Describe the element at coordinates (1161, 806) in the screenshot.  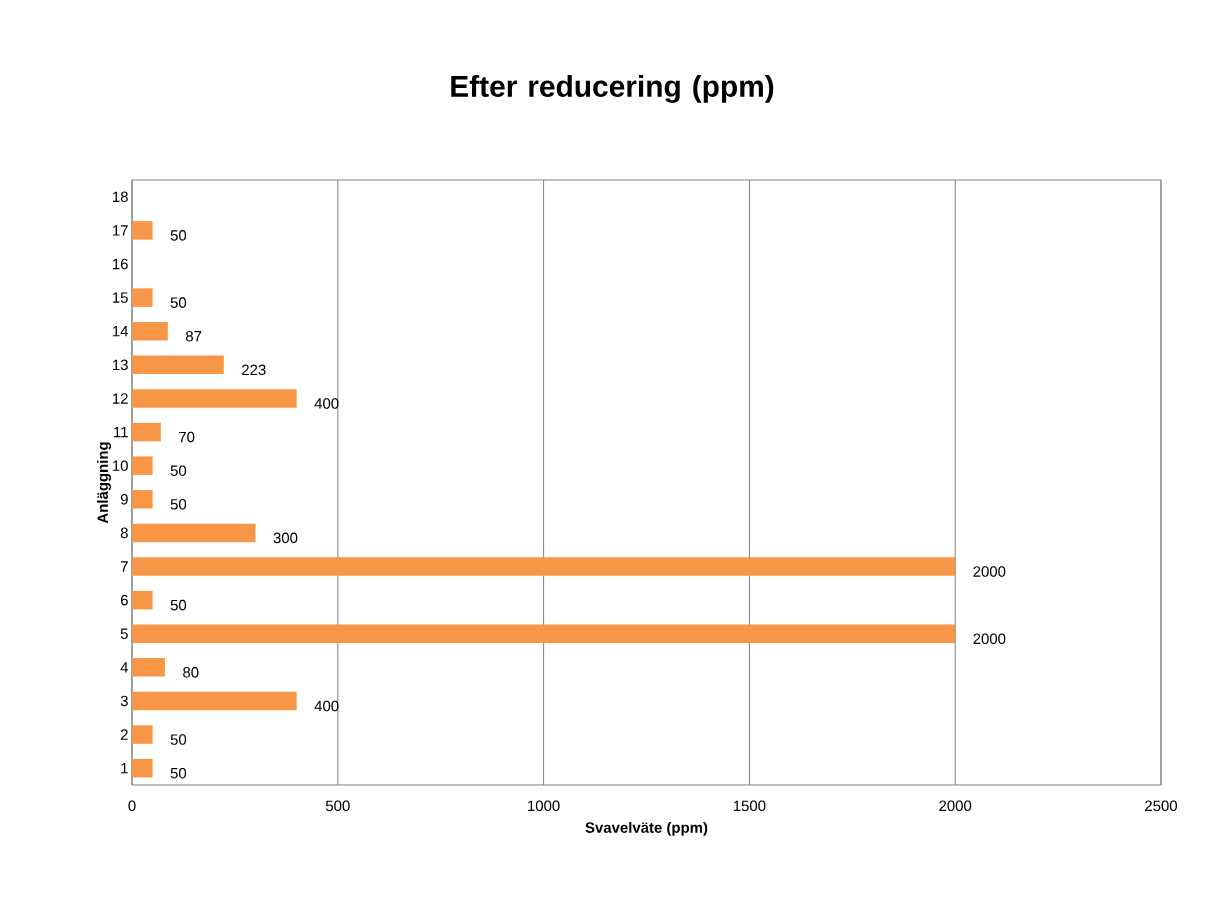
I see `x-tick-label: 2500` at that location.